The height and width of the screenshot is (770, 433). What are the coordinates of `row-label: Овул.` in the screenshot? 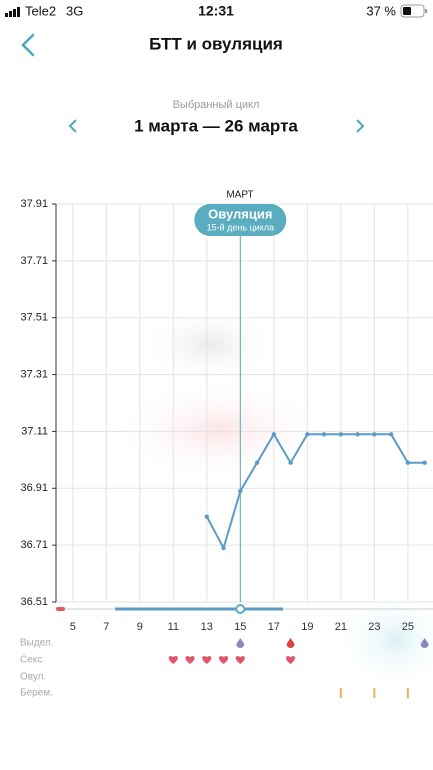 It's located at (33, 677).